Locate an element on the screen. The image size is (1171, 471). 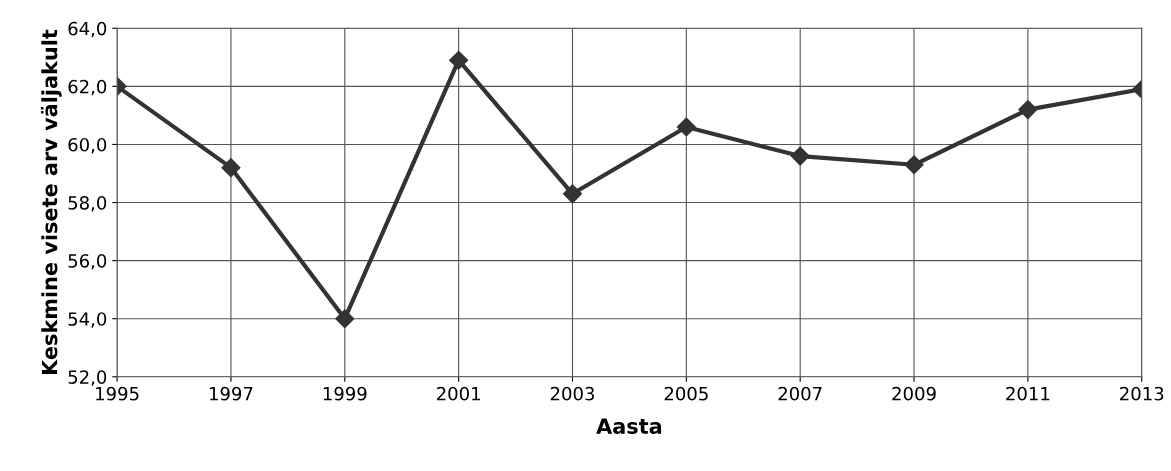
x-tick-label: 2005 is located at coordinates (686, 393).